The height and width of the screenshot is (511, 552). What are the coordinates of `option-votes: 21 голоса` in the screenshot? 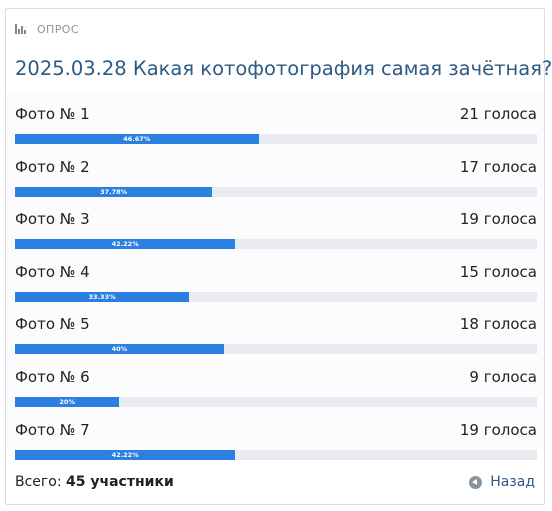 It's located at (498, 114).